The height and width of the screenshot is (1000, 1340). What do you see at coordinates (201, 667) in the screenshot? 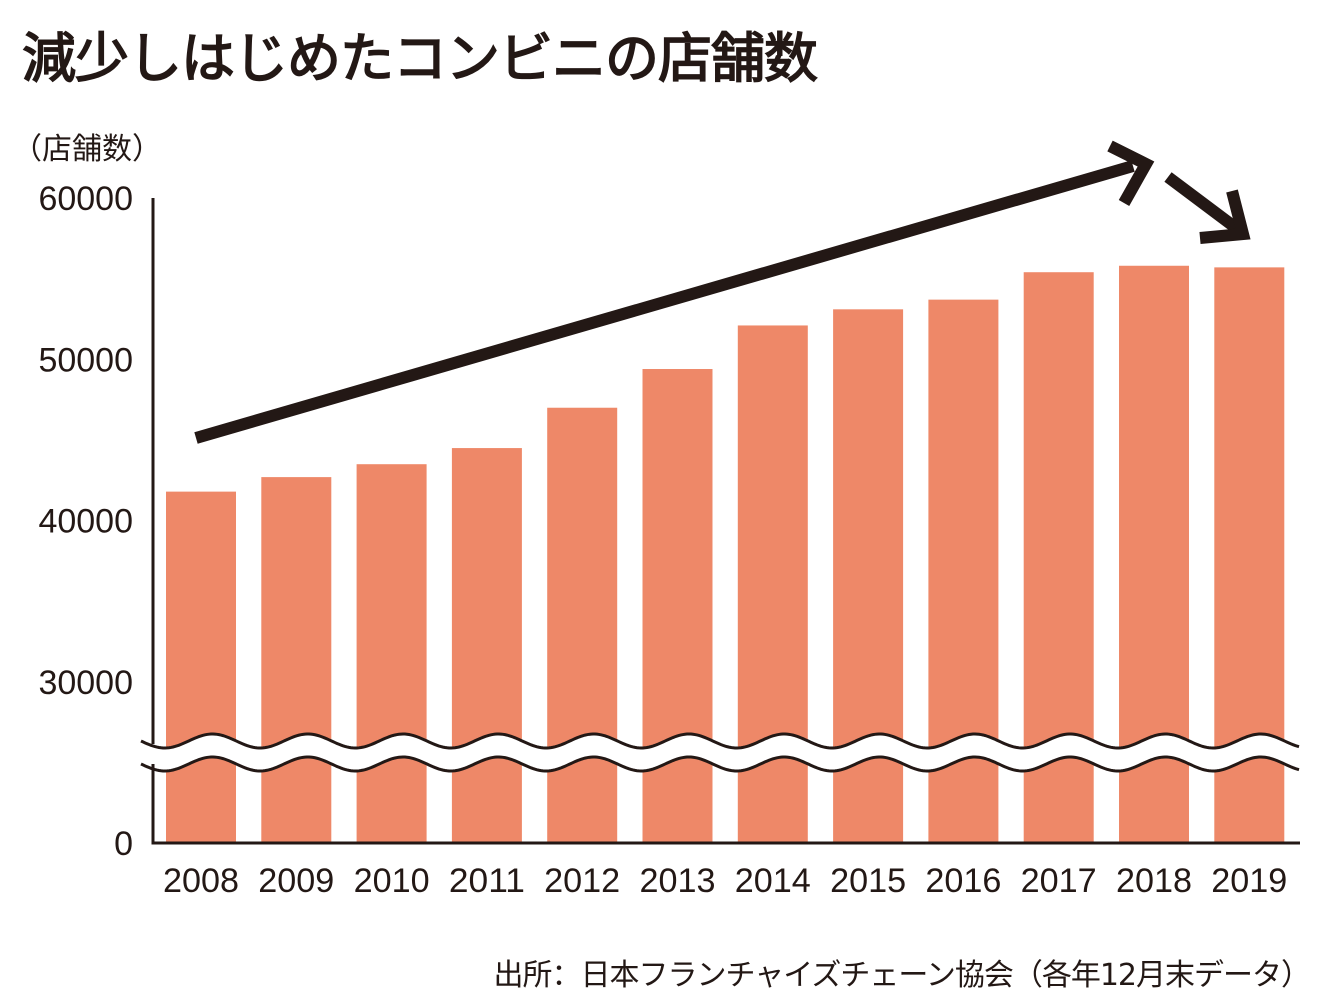
I see `bar-2008` at bounding box center [201, 667].